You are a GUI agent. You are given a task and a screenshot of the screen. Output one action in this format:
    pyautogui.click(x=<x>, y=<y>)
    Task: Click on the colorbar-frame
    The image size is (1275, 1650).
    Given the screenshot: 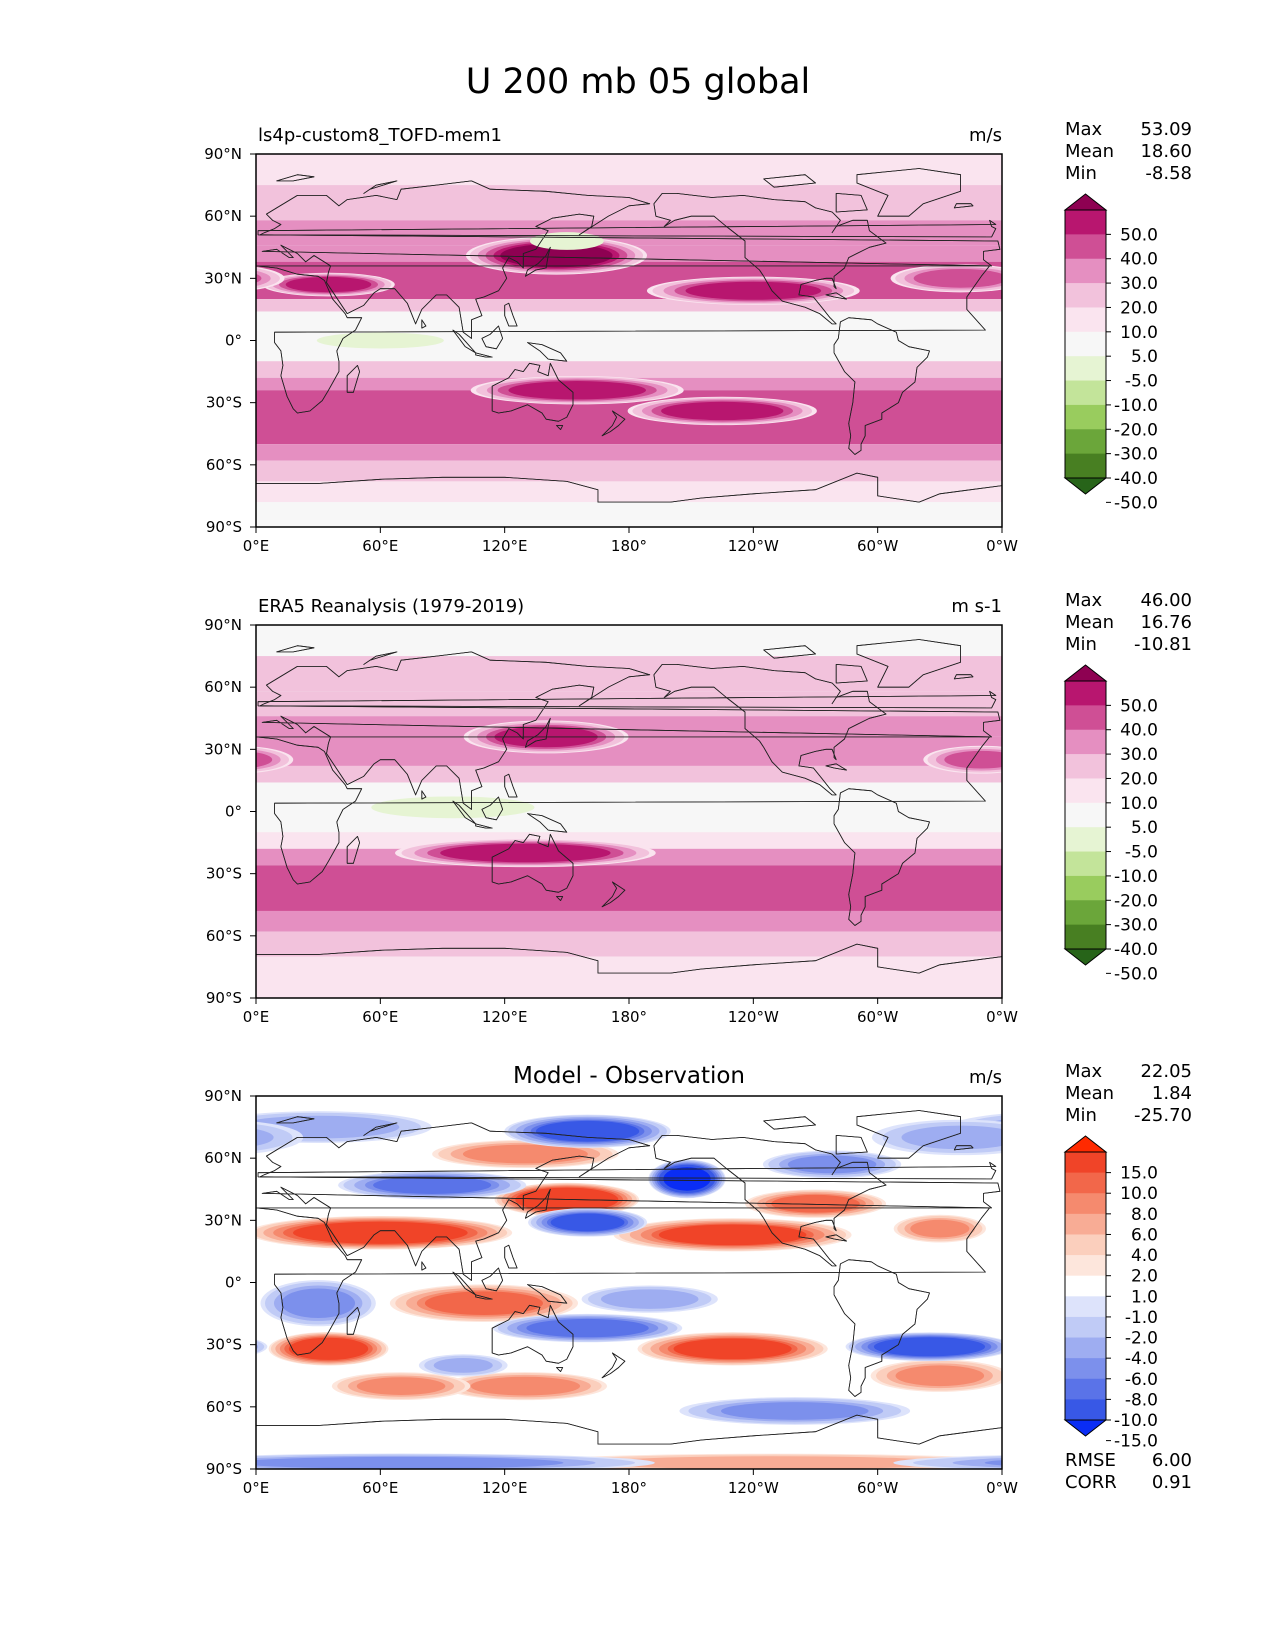 What is the action you would take?
    pyautogui.click(x=1085, y=815)
    